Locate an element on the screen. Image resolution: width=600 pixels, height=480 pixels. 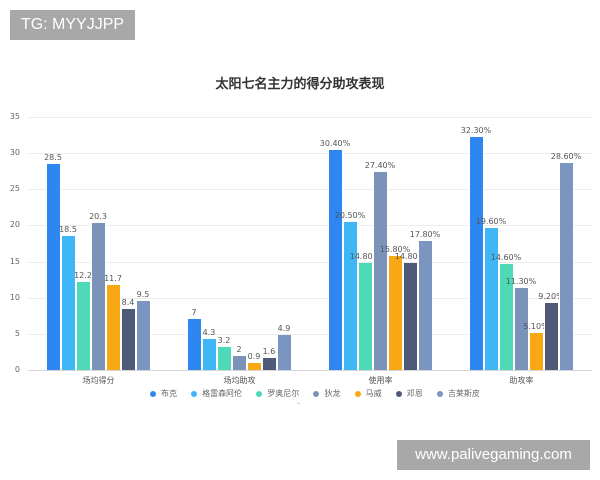
bar-value-label: 19.60% is located at coordinates (491, 222).